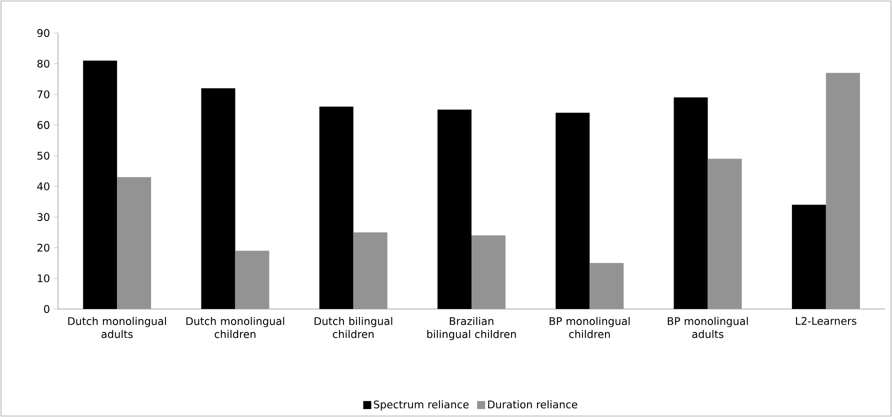  What do you see at coordinates (44, 156) in the screenshot?
I see `y-tick-label: 50` at bounding box center [44, 156].